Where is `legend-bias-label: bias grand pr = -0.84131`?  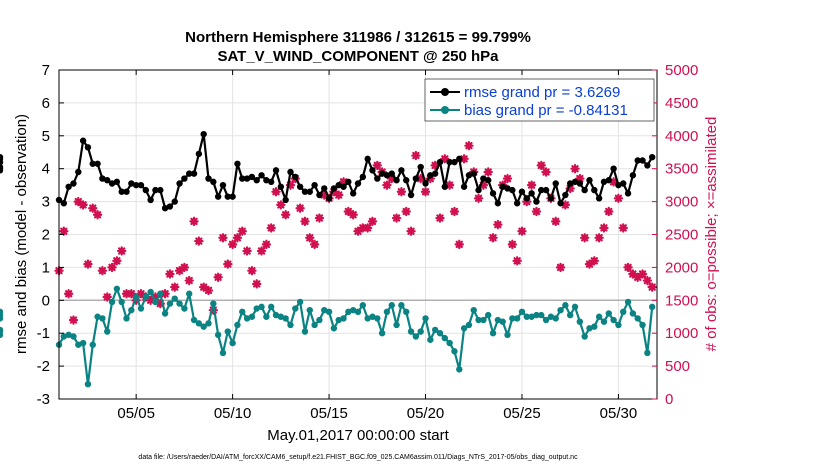
legend-bias-label: bias grand pr = -0.84131 is located at coordinates (546, 110).